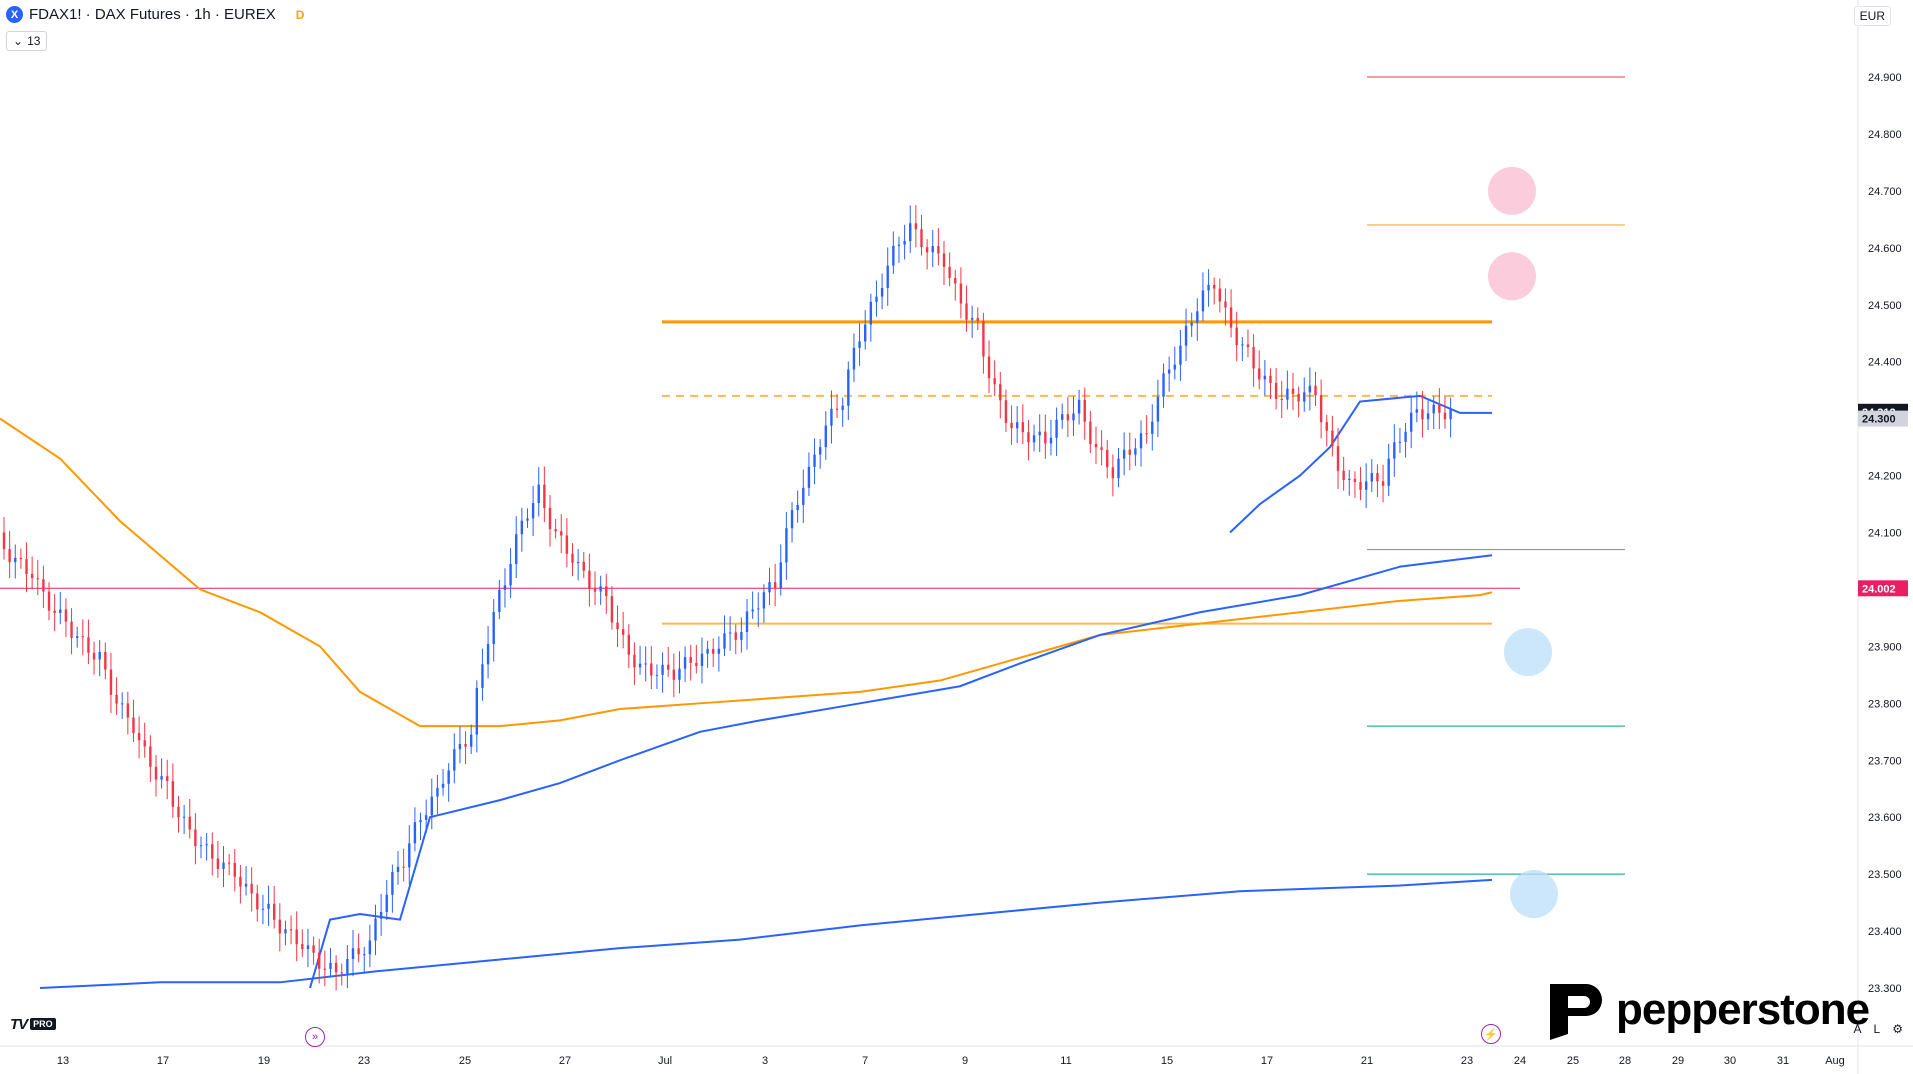 The width and height of the screenshot is (1913, 1074). What do you see at coordinates (1885, 477) in the screenshot?
I see `price-tick-label: 24.200` at bounding box center [1885, 477].